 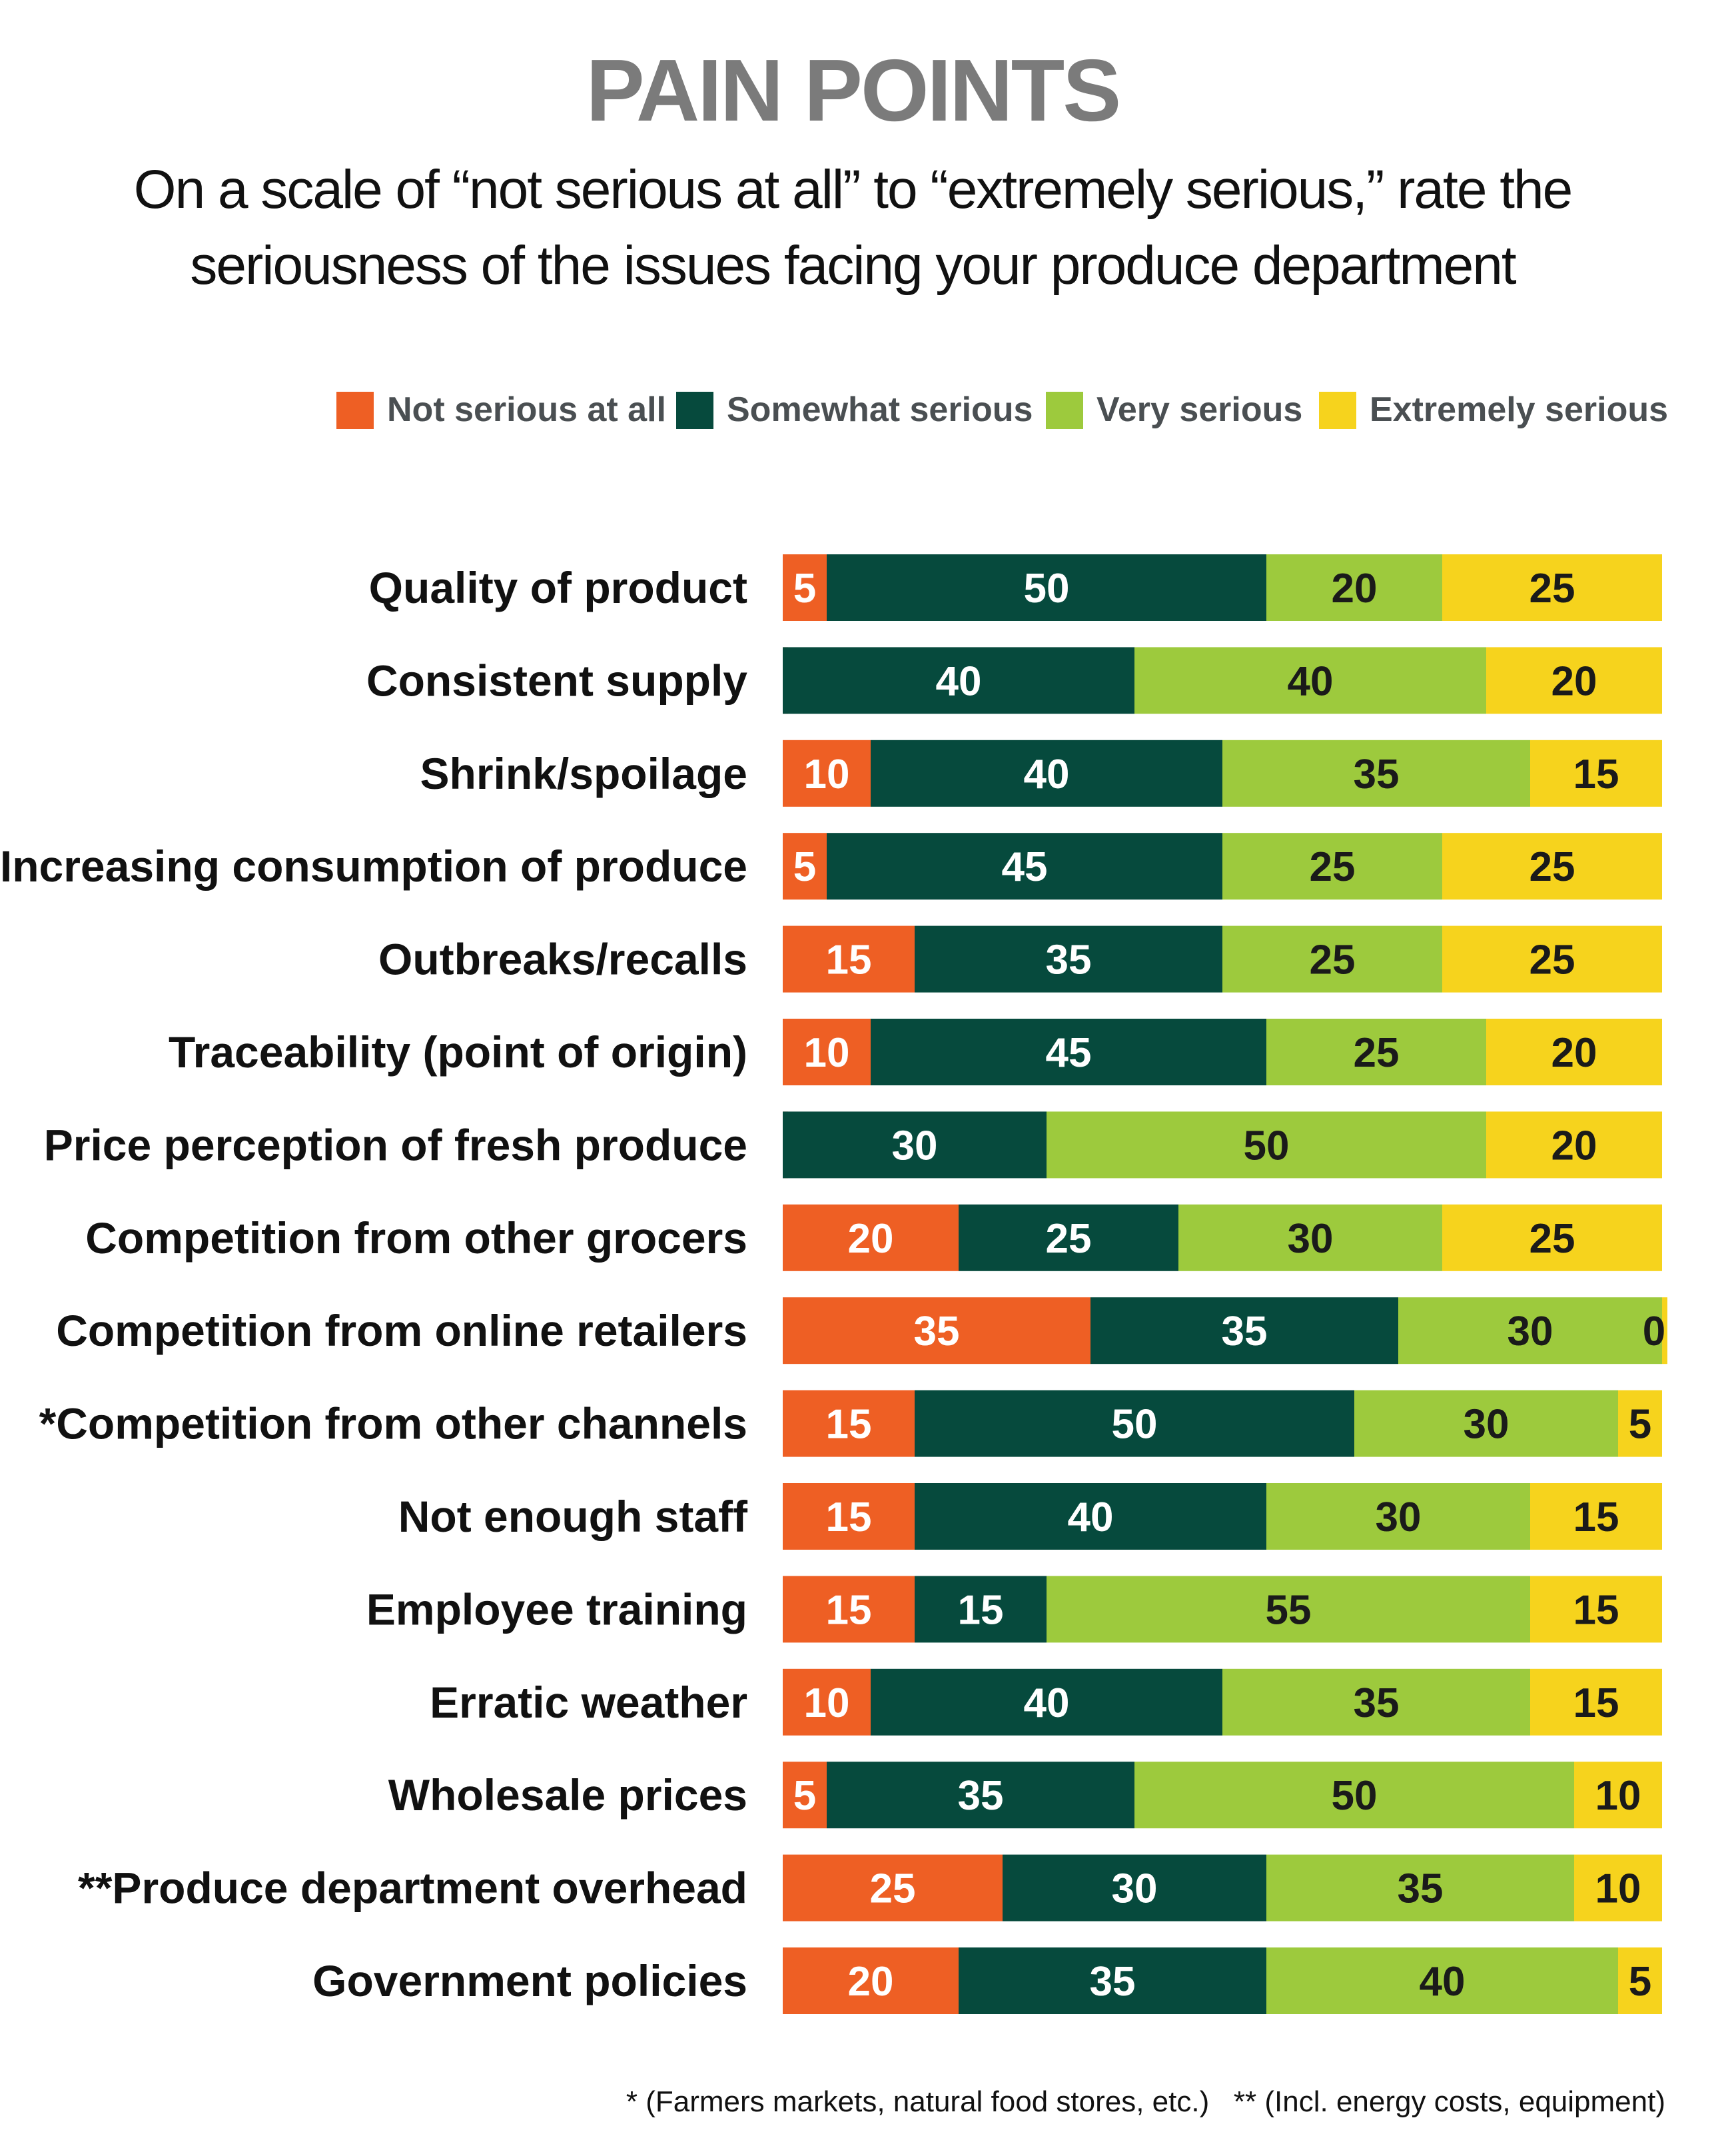 What do you see at coordinates (1519, 409) in the screenshot?
I see `legend-label: Extremely serious` at bounding box center [1519, 409].